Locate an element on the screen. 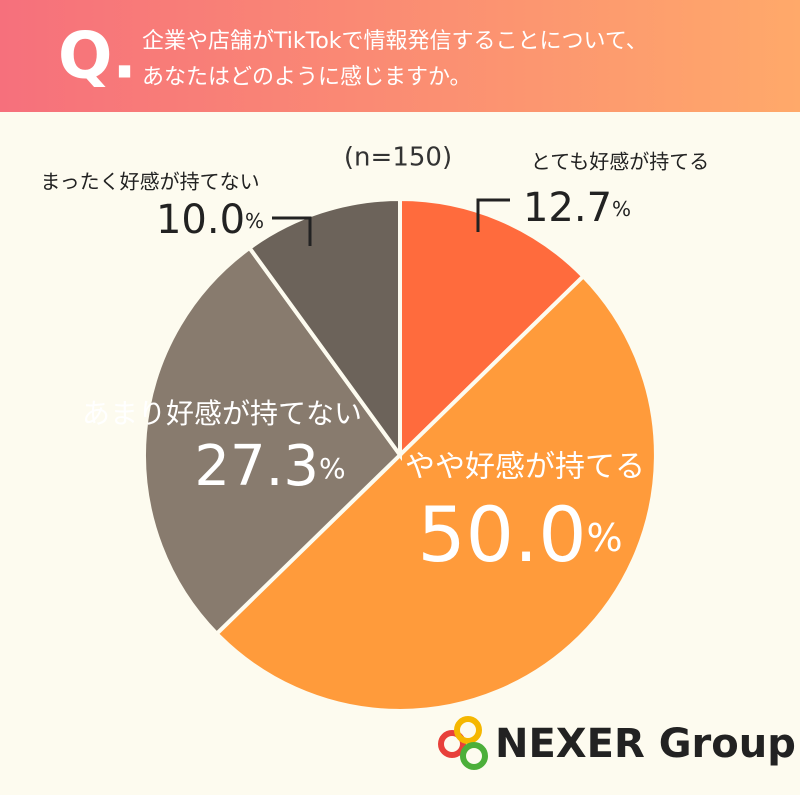 The width and height of the screenshot is (800, 795). value-number: 12.7 is located at coordinates (567, 208).